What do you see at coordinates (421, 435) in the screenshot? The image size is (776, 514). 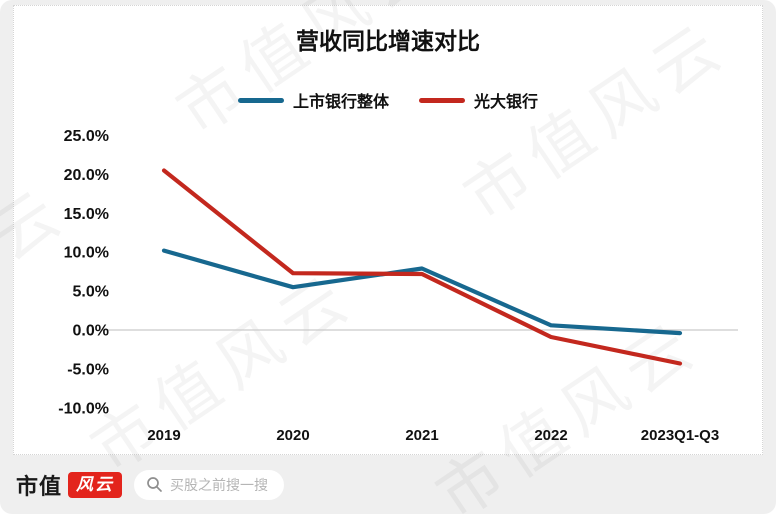 I see `x-axis-tick-label: 2021` at bounding box center [421, 435].